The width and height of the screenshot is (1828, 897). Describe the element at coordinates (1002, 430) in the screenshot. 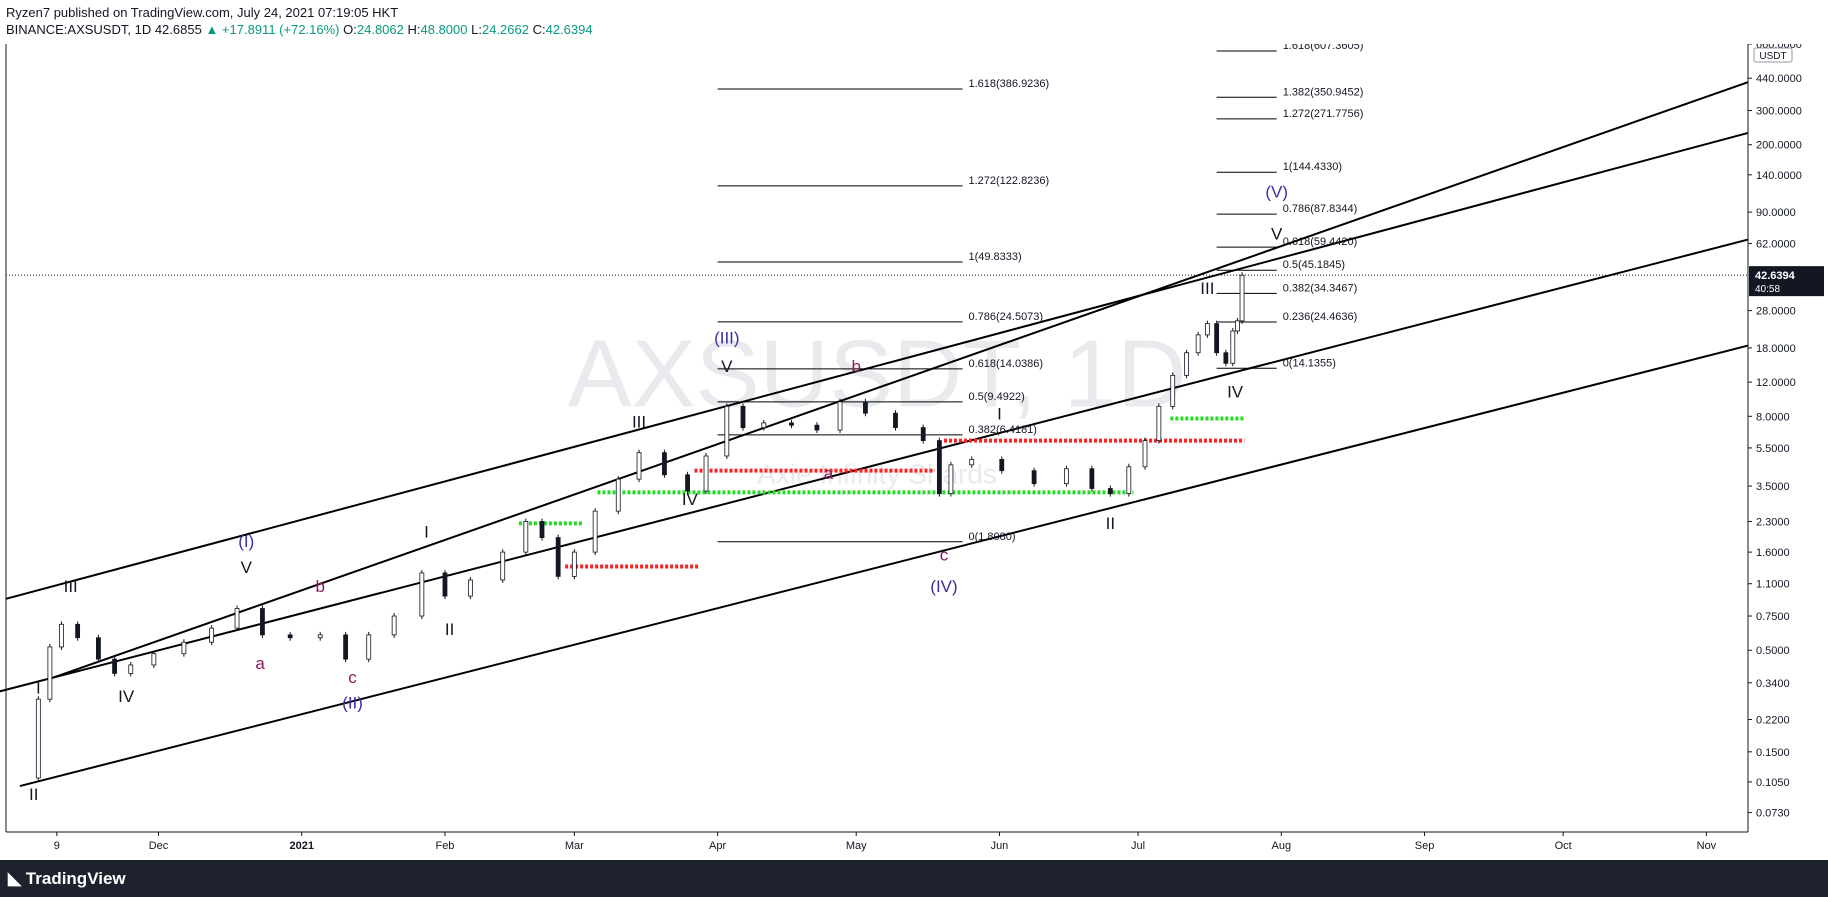

I see `fib-label-6: 0.382(6.4181)` at that location.